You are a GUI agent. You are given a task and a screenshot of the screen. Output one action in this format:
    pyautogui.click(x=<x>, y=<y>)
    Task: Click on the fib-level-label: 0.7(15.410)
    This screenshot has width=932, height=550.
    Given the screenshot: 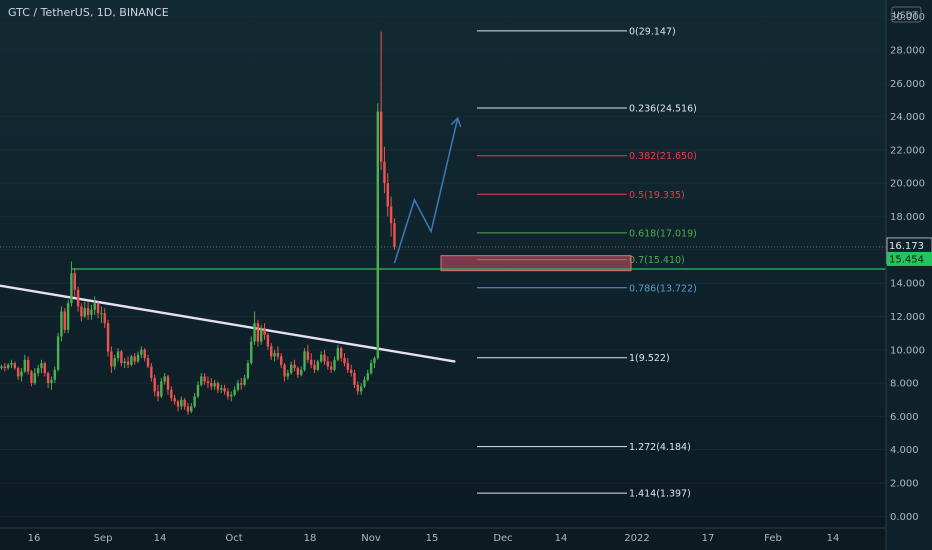 What is the action you would take?
    pyautogui.click(x=657, y=260)
    